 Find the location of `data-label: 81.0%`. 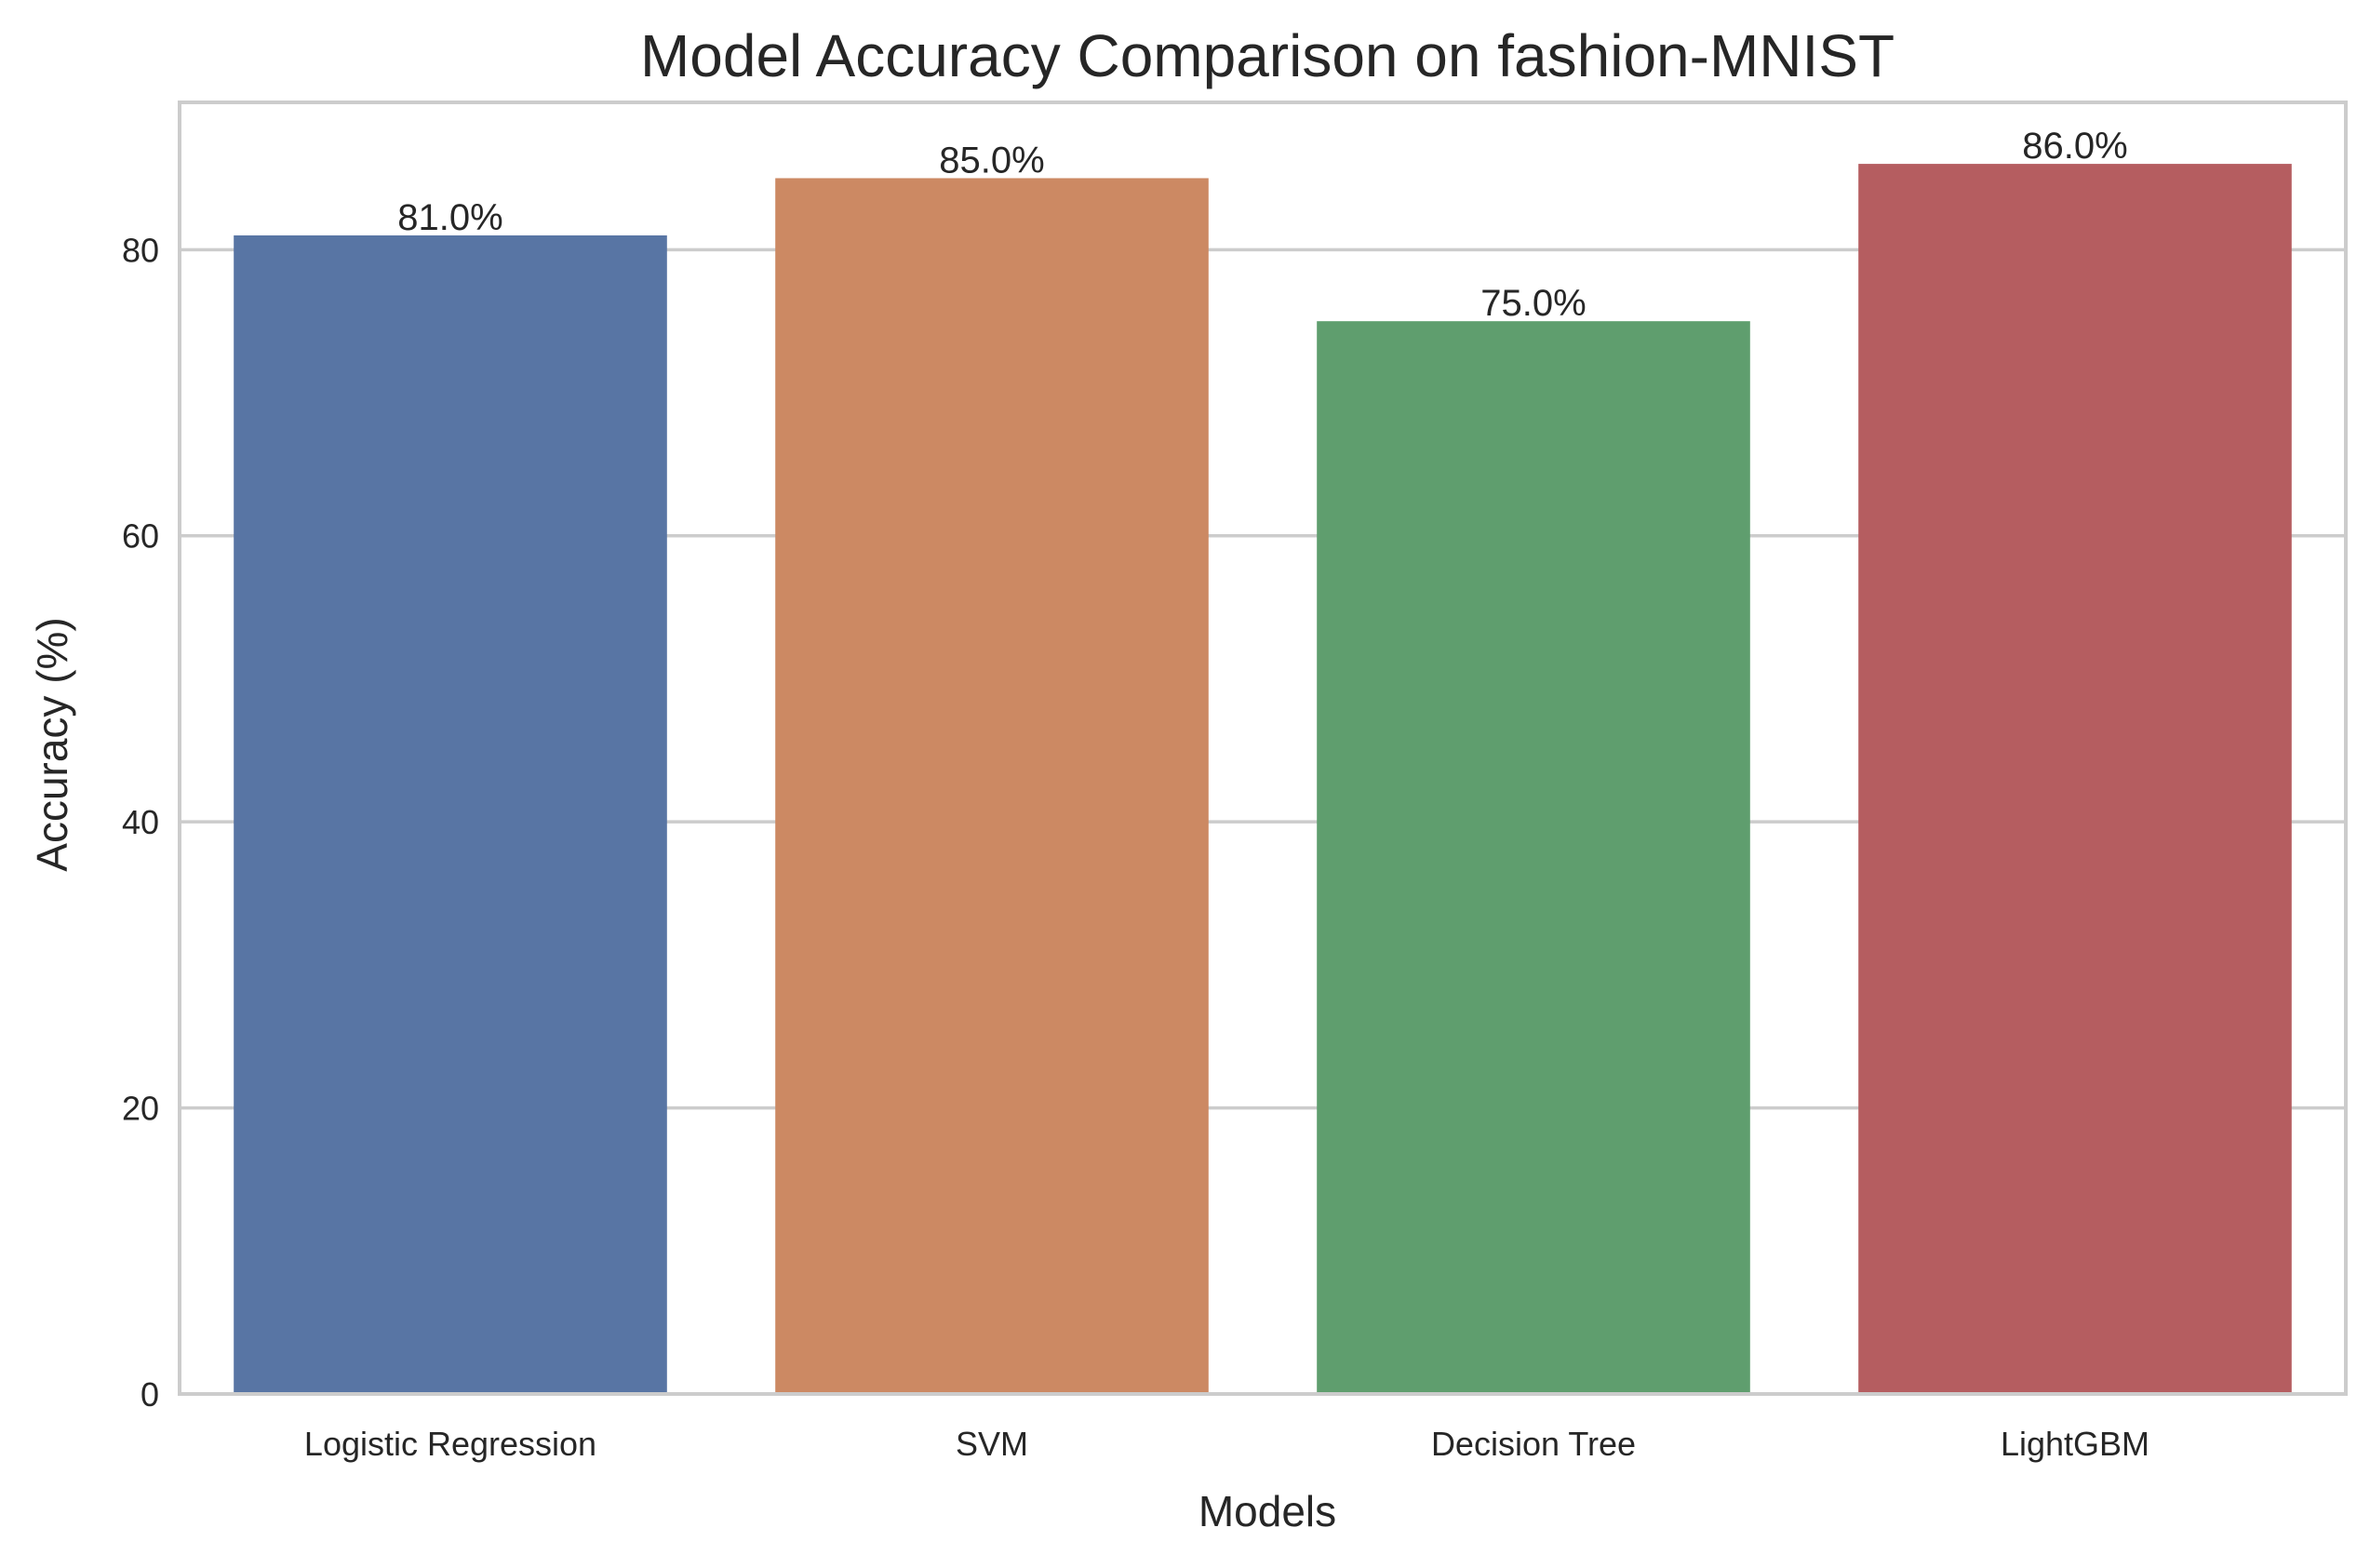

data-label: 81.0% is located at coordinates (449, 217).